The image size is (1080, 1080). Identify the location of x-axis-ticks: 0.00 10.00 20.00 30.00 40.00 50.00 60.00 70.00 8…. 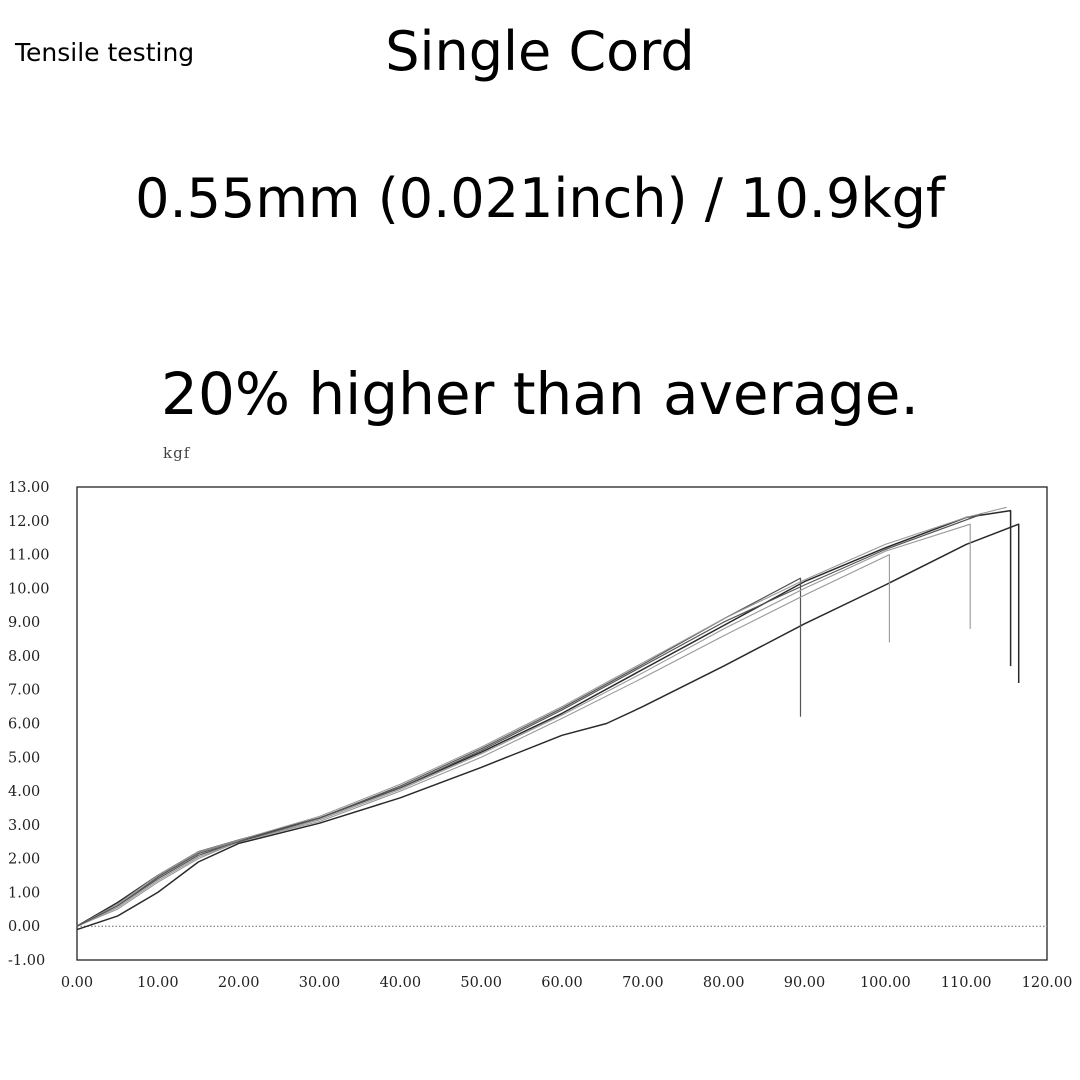
(567, 983).